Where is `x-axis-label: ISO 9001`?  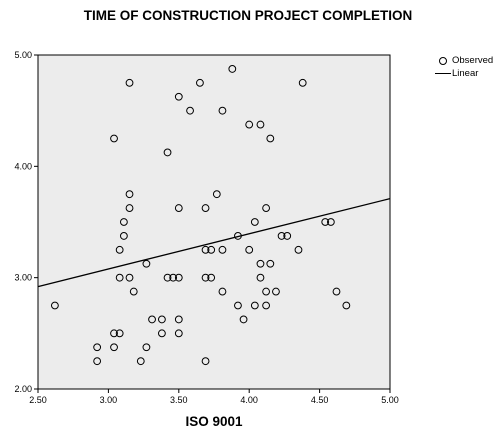 x-axis-label: ISO 9001 is located at coordinates (214, 421).